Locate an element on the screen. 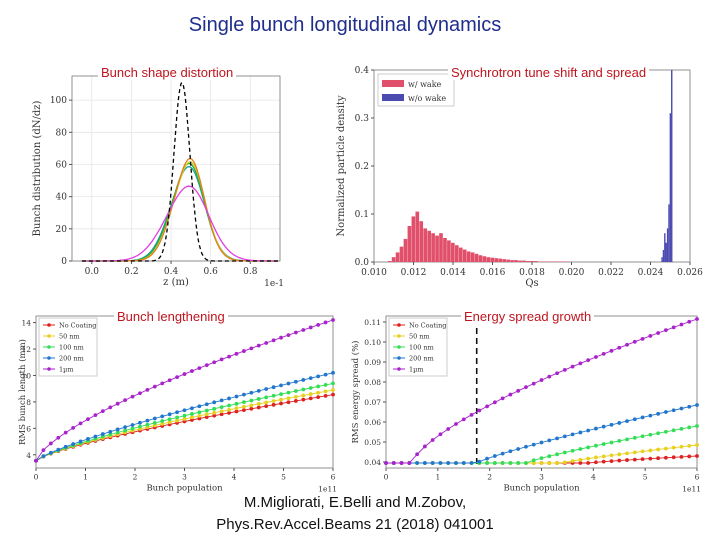 This screenshot has height=540, width=720. x-tick-label: 0.6 is located at coordinates (211, 272).